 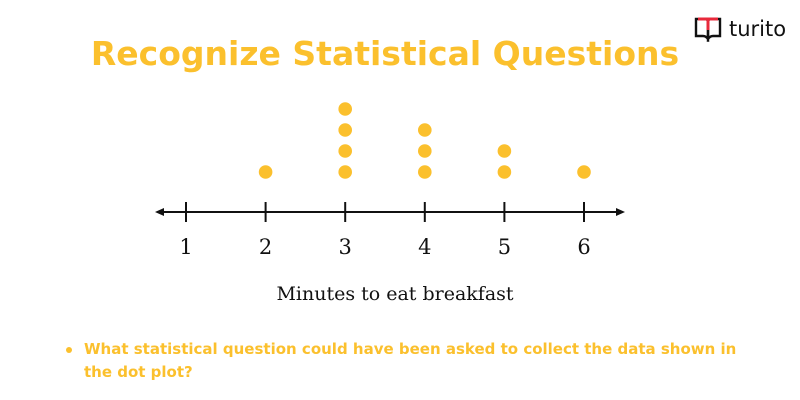 I want to click on x-axis-label: Minutes to eat breakfast, so click(x=395, y=294).